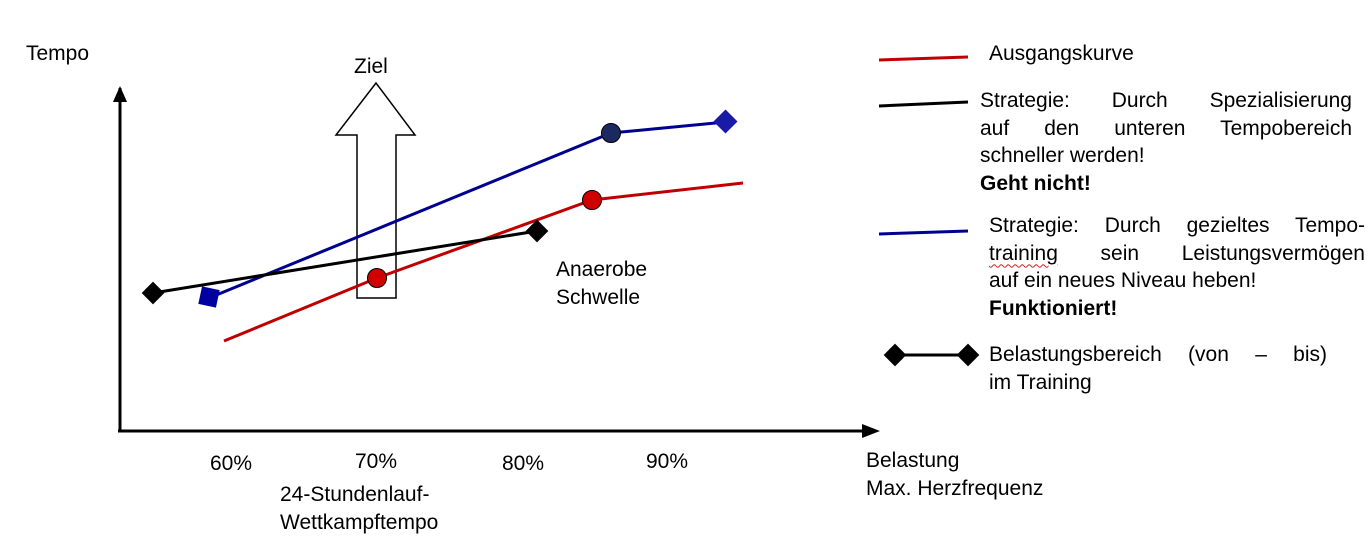 The height and width of the screenshot is (546, 1371). What do you see at coordinates (592, 200) in the screenshot?
I see `red-circle-marker-upper` at bounding box center [592, 200].